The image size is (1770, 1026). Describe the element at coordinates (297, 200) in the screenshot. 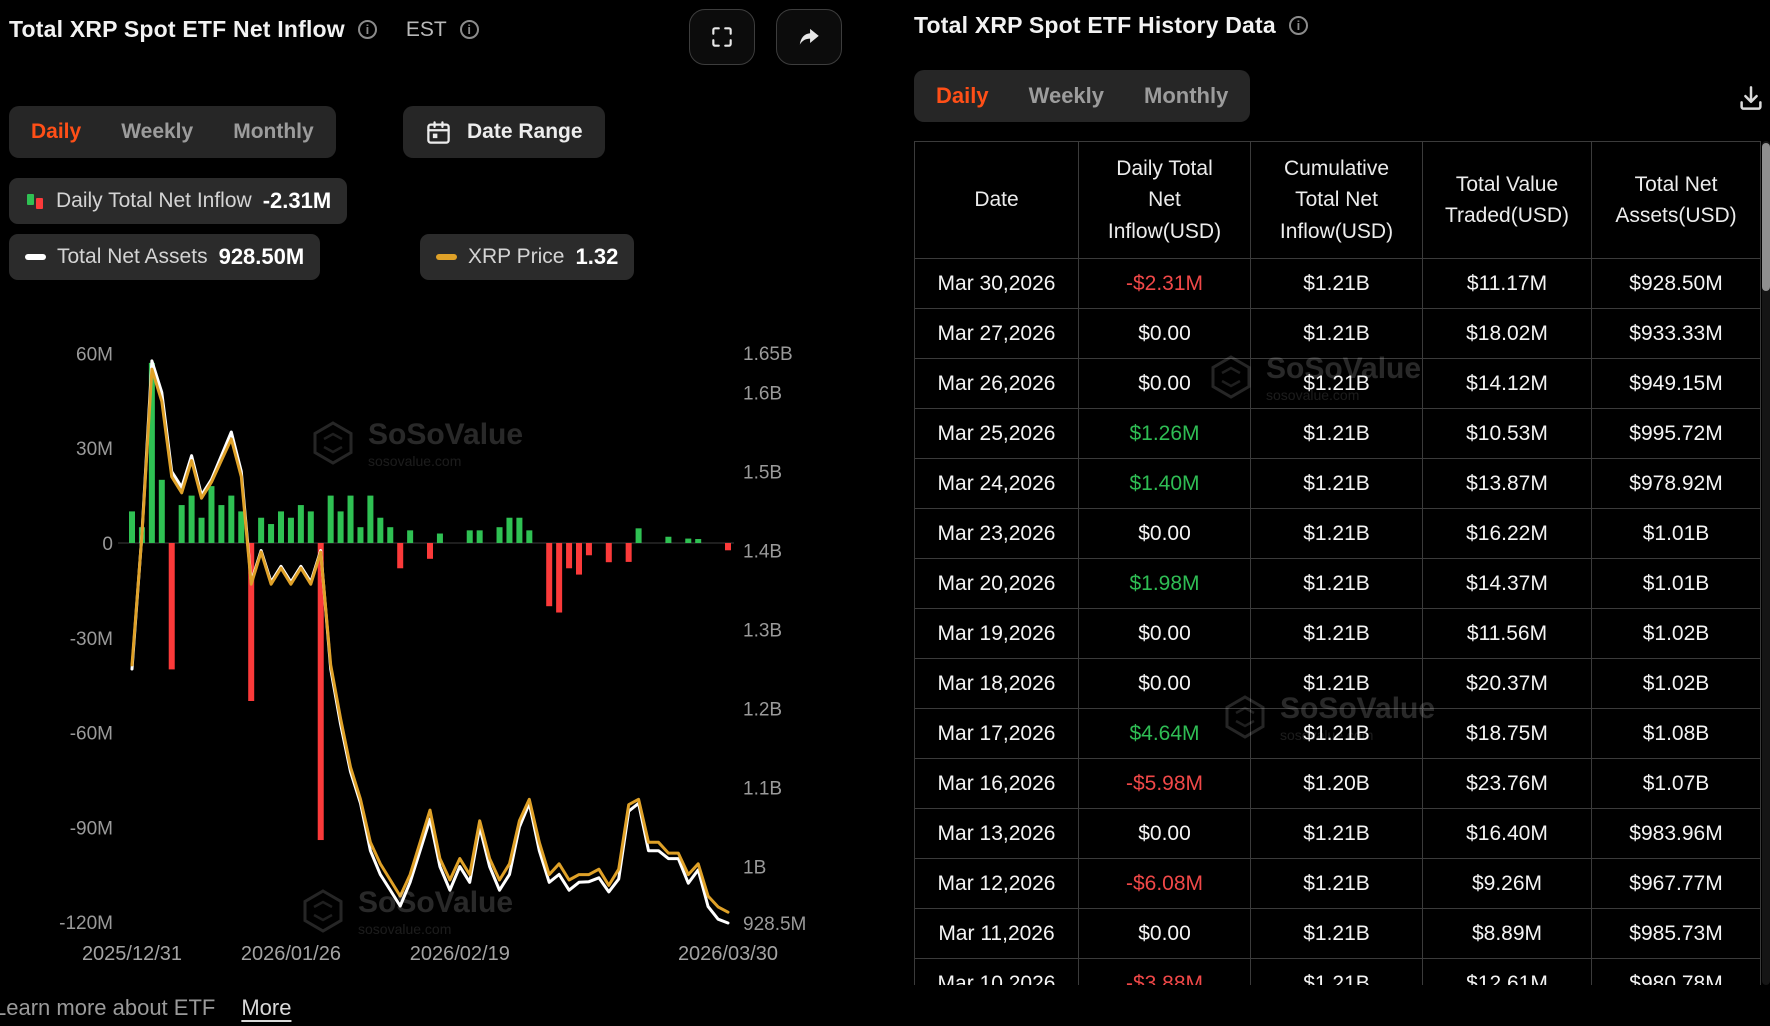

I see `legend-value: -2.31M` at that location.